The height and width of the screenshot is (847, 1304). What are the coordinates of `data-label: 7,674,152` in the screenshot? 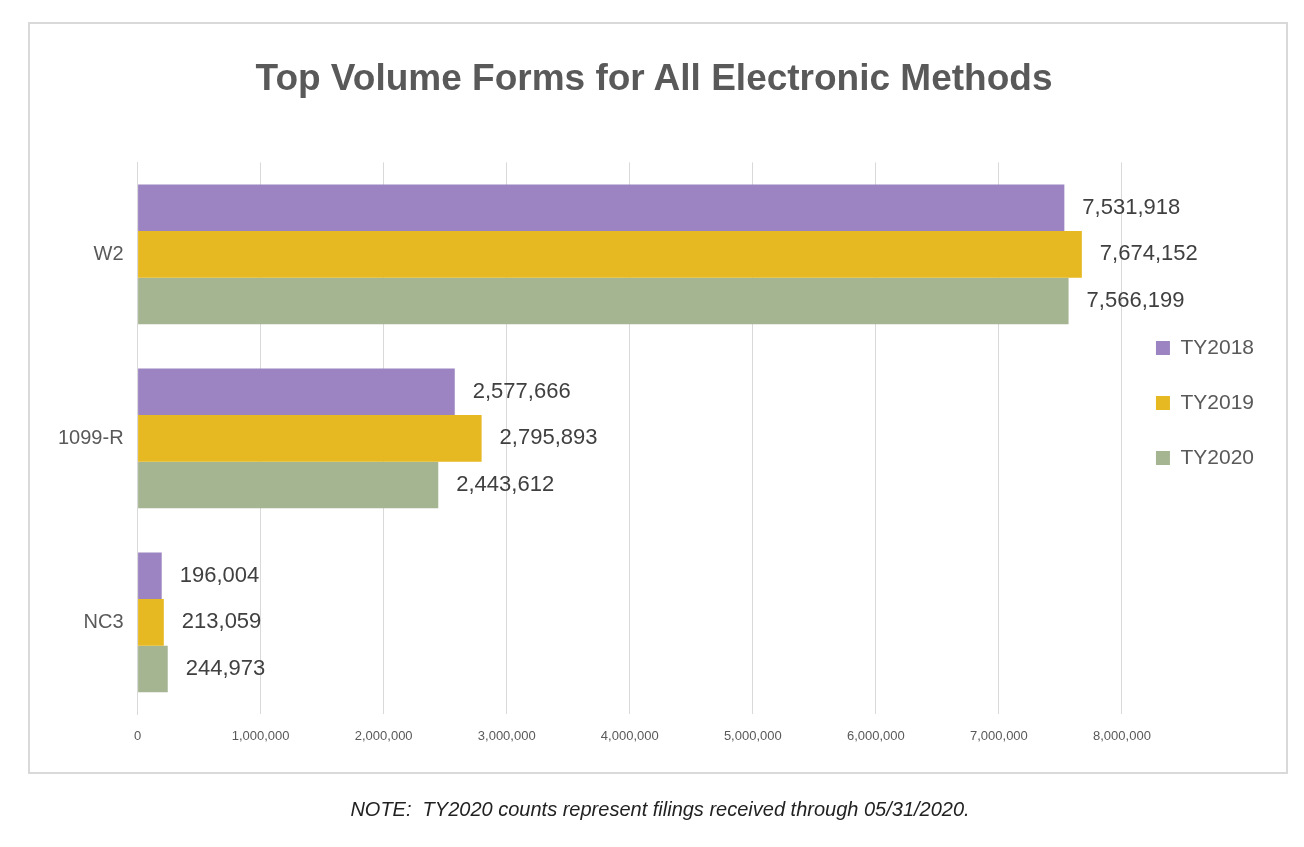 It's located at (1148, 253).